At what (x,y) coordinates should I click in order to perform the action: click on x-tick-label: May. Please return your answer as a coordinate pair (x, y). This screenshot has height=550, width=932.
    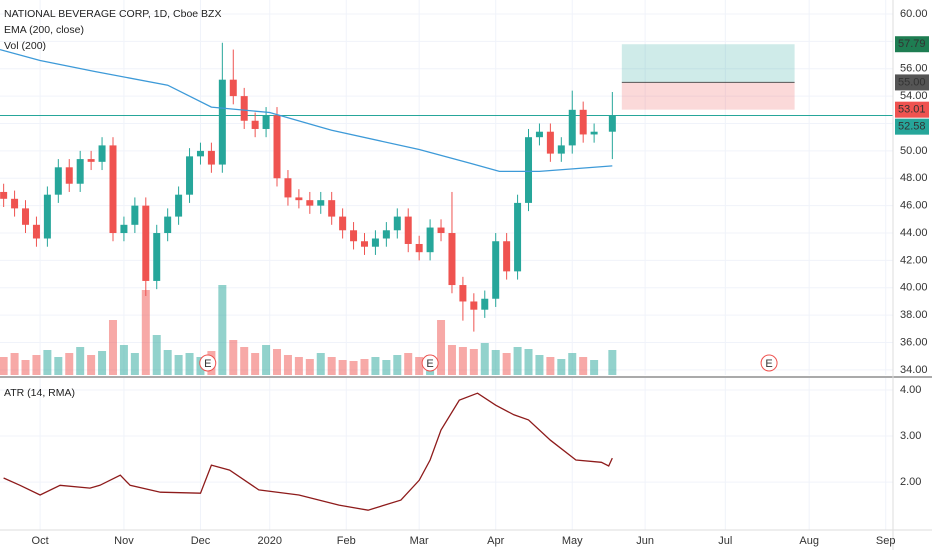
    Looking at the image, I should click on (572, 541).